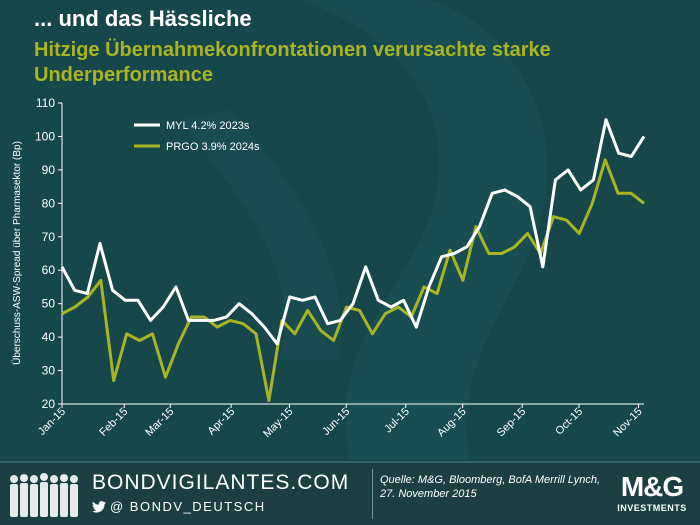  I want to click on x-tick-label: Oct-15, so click(569, 422).